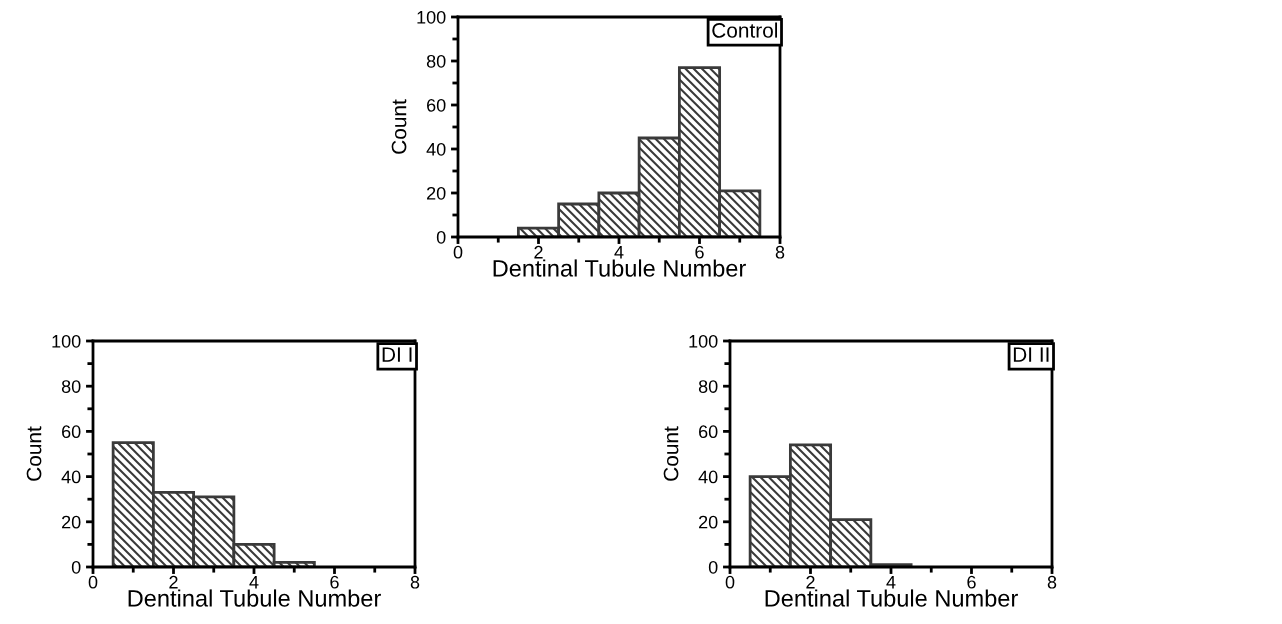  What do you see at coordinates (1031, 354) in the screenshot?
I see `annotation: DI II` at bounding box center [1031, 354].